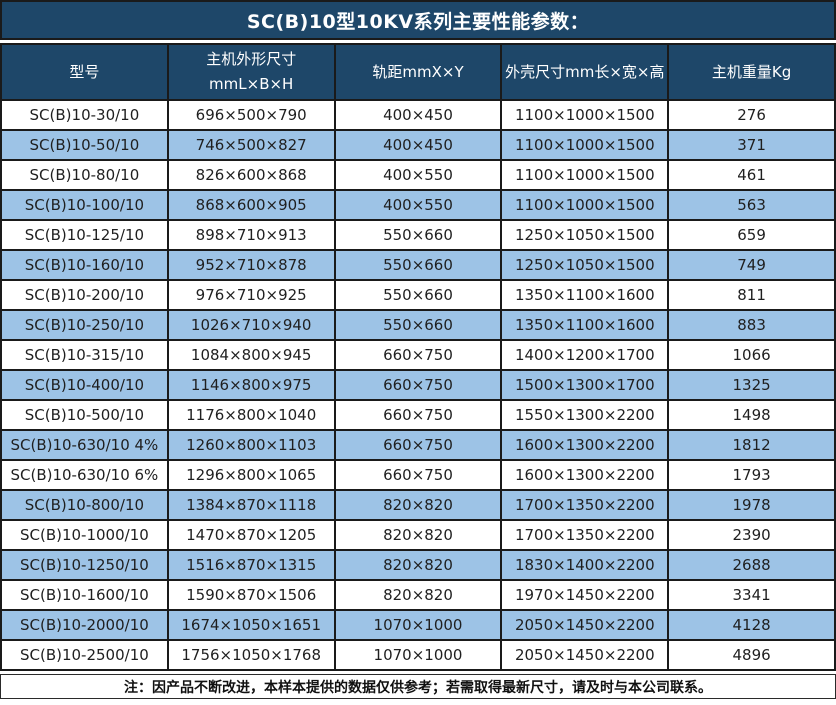  Describe the element at coordinates (251, 595) in the screenshot. I see `table-cell: 1590×870×1506` at that location.